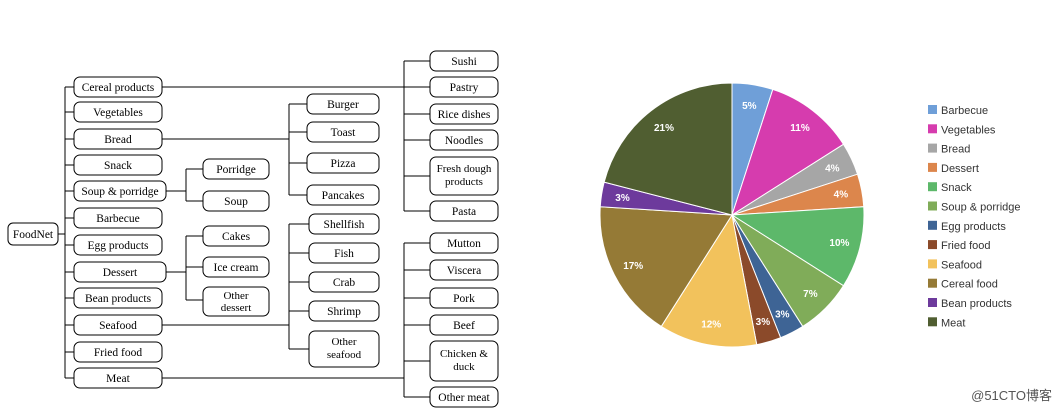  Describe the element at coordinates (1011, 395) in the screenshot. I see `watermark-text: @51CTO博客` at that location.